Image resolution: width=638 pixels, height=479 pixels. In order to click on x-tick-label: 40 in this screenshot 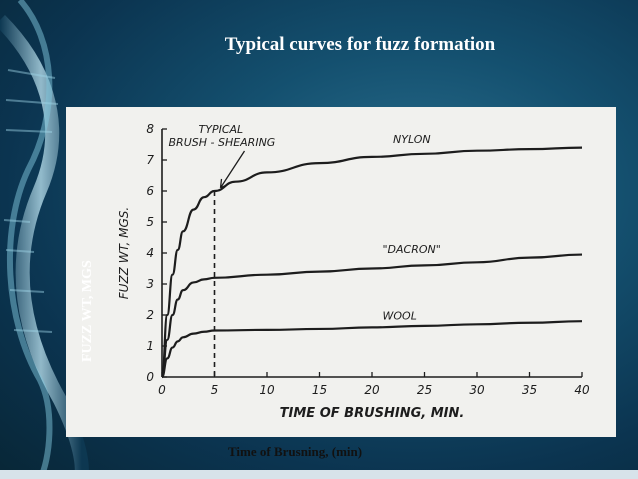, I will do `click(582, 390)`.